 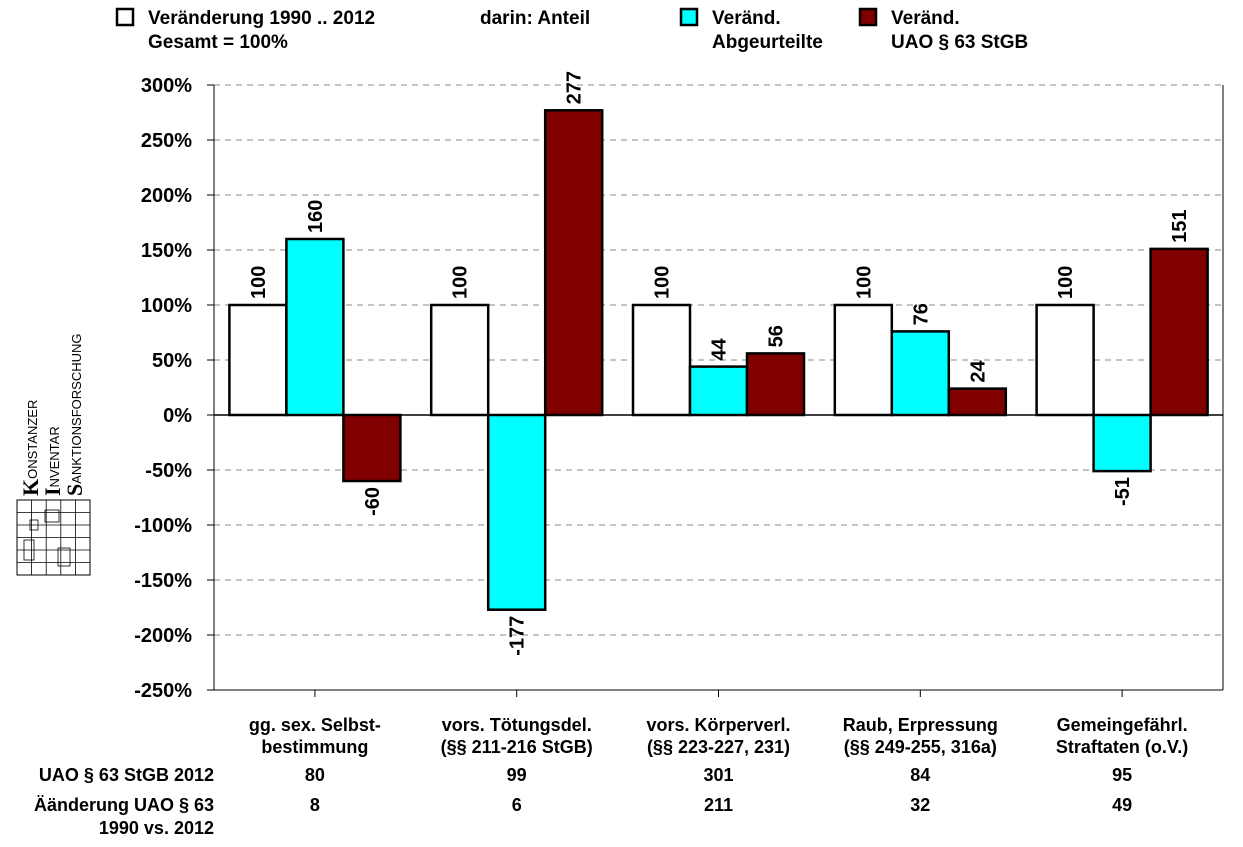 I want to click on table-row-label: UAO § 63 StGB 2012, so click(x=126, y=775).